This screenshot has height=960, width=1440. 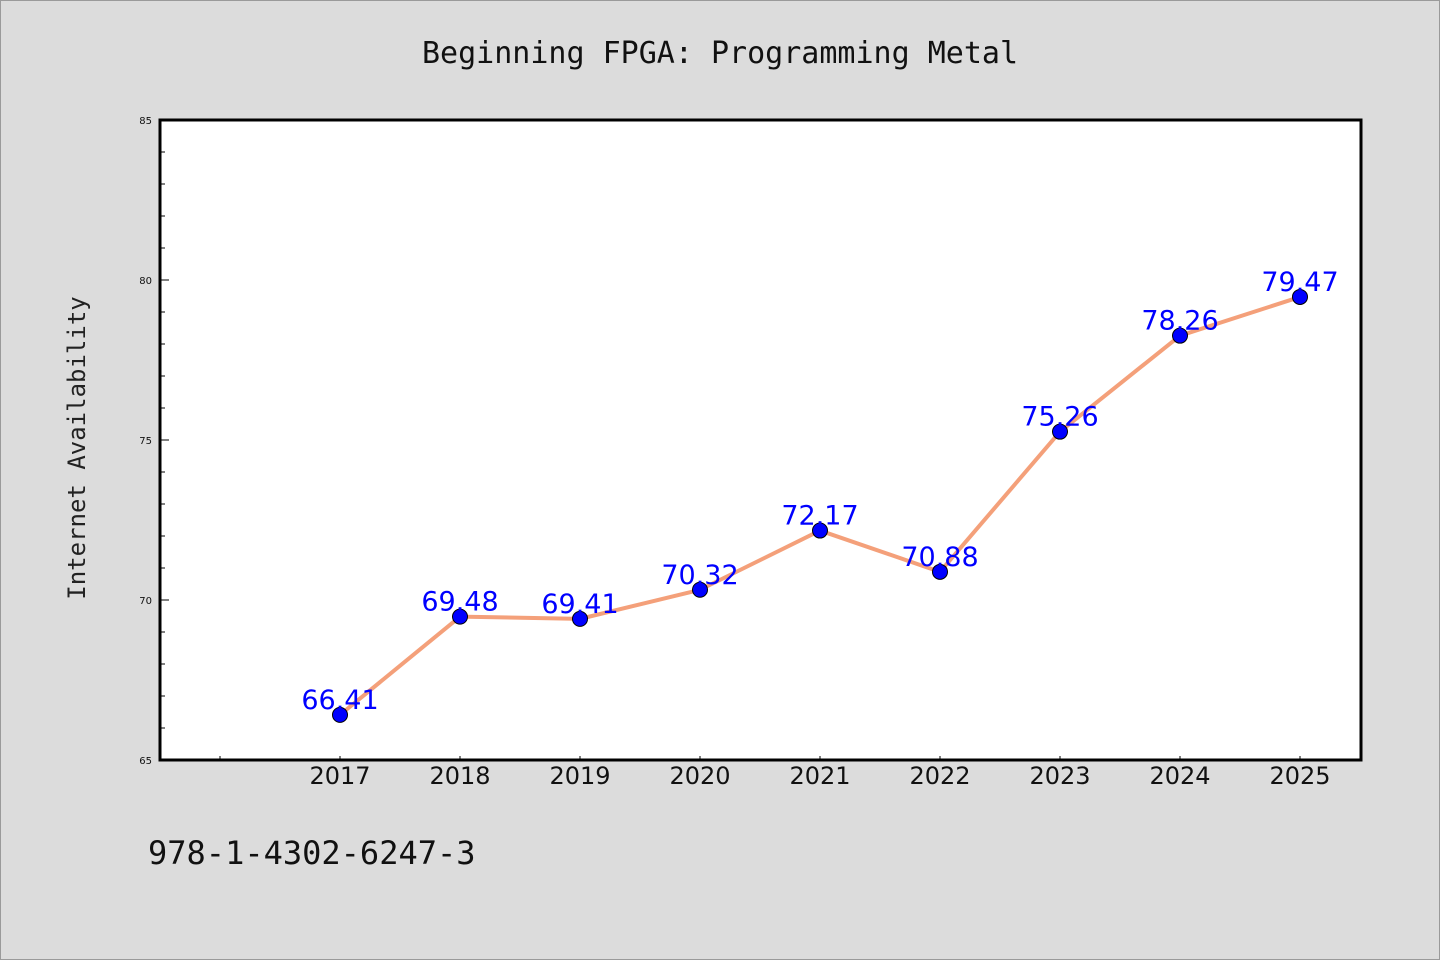 I want to click on data-label: 78.26, so click(x=1179, y=321).